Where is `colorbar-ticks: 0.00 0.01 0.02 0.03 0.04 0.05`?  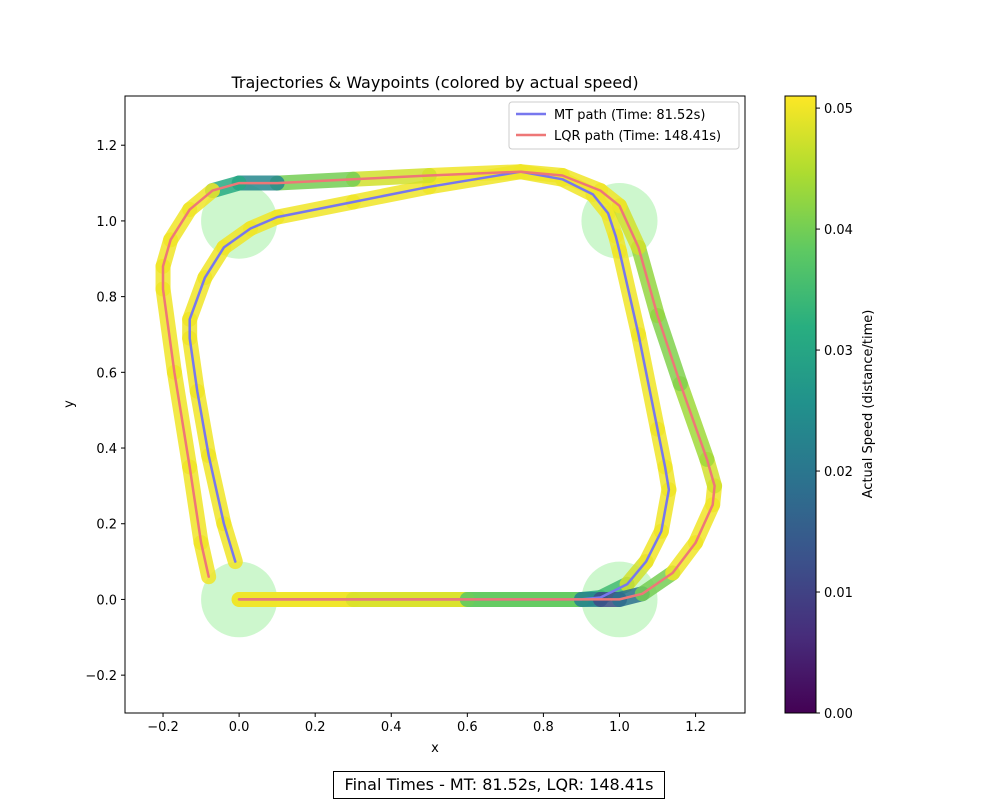 colorbar-ticks: 0.00 0.01 0.02 0.03 0.04 0.05 is located at coordinates (834, 412).